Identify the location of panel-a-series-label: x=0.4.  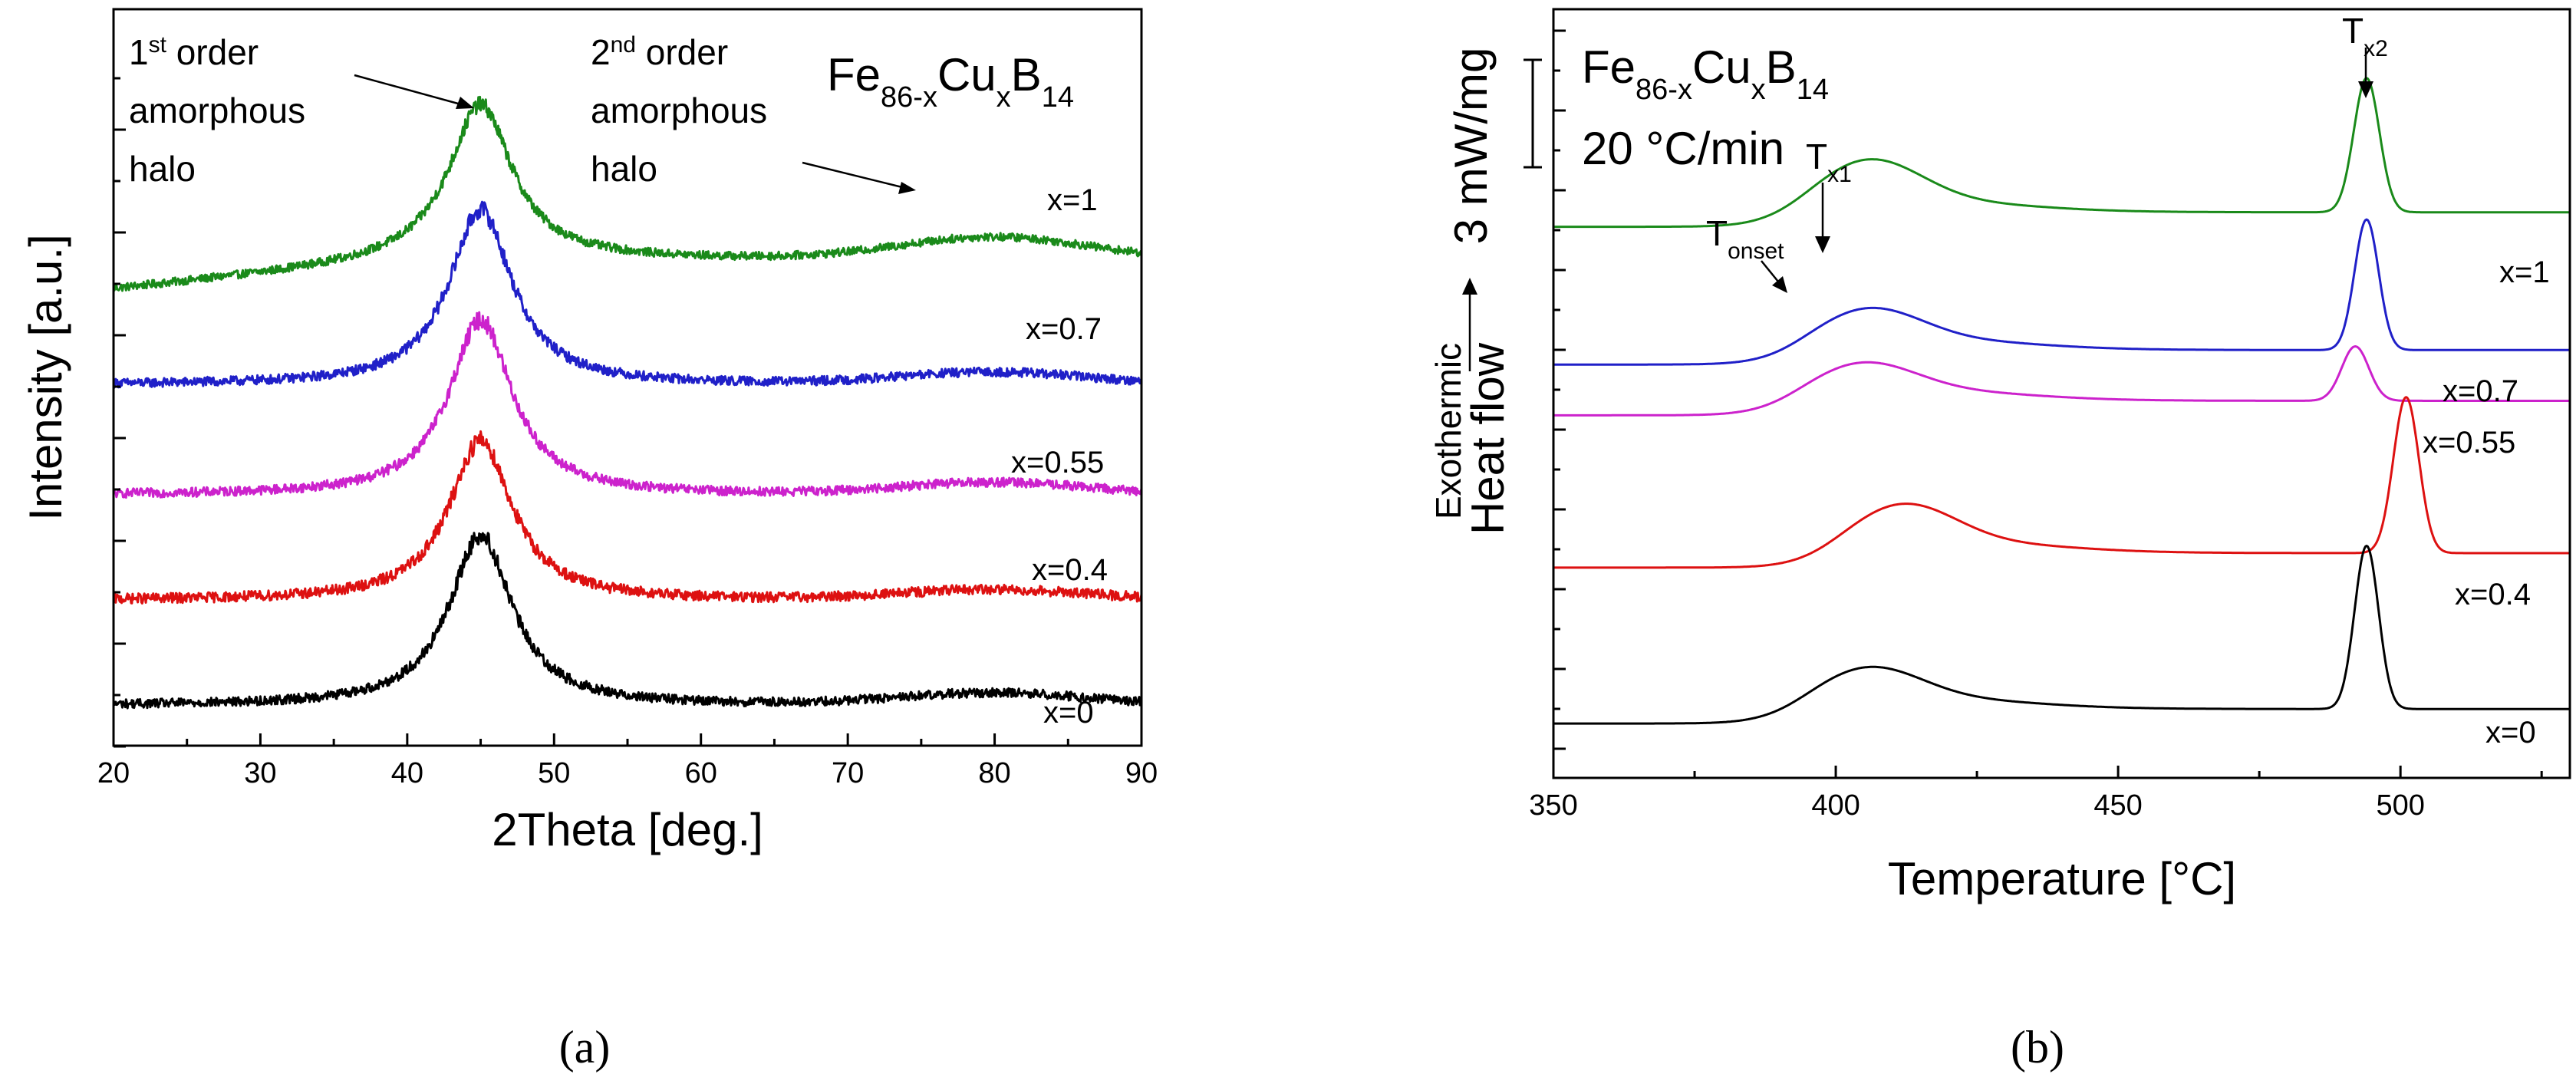
(1070, 570).